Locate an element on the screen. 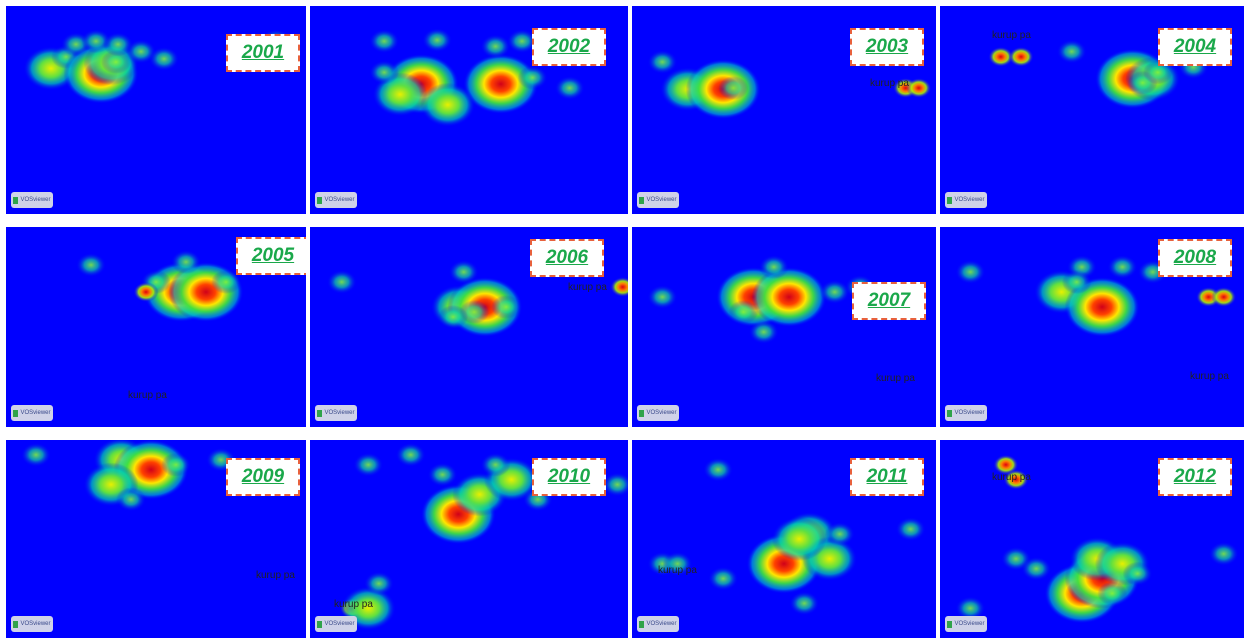  year-label: 2011 is located at coordinates (887, 476).